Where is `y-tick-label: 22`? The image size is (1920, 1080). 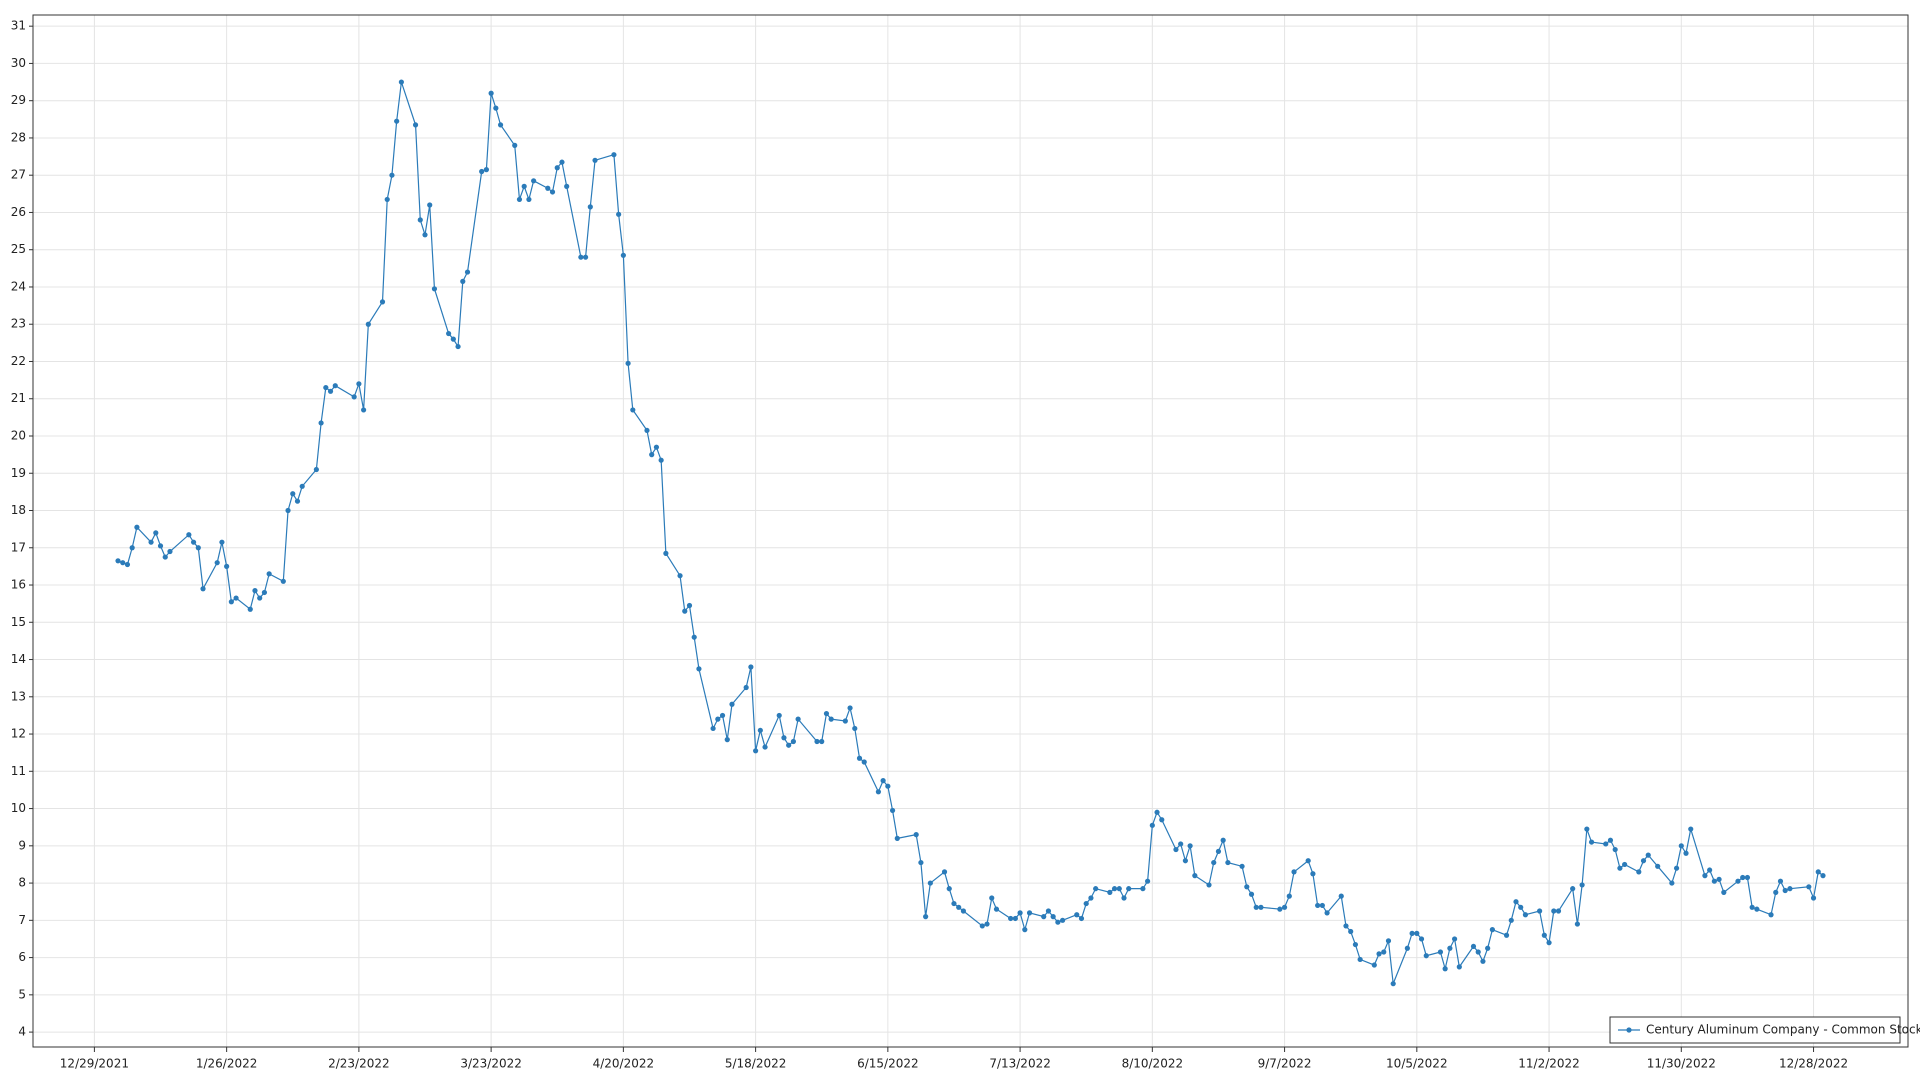
y-tick-label: 22 is located at coordinates (18, 361).